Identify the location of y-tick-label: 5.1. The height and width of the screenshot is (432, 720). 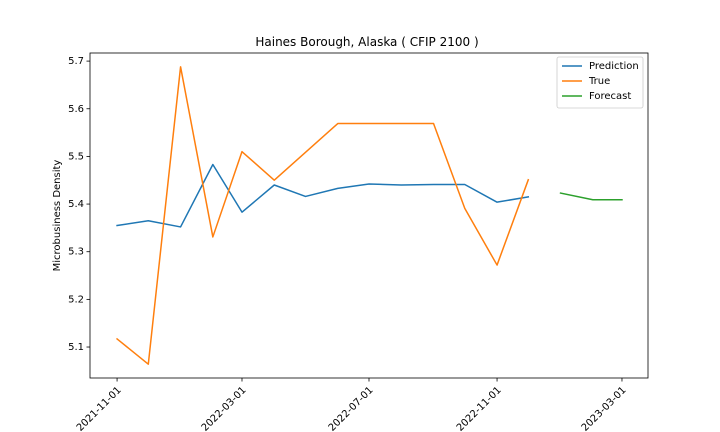
(76, 347).